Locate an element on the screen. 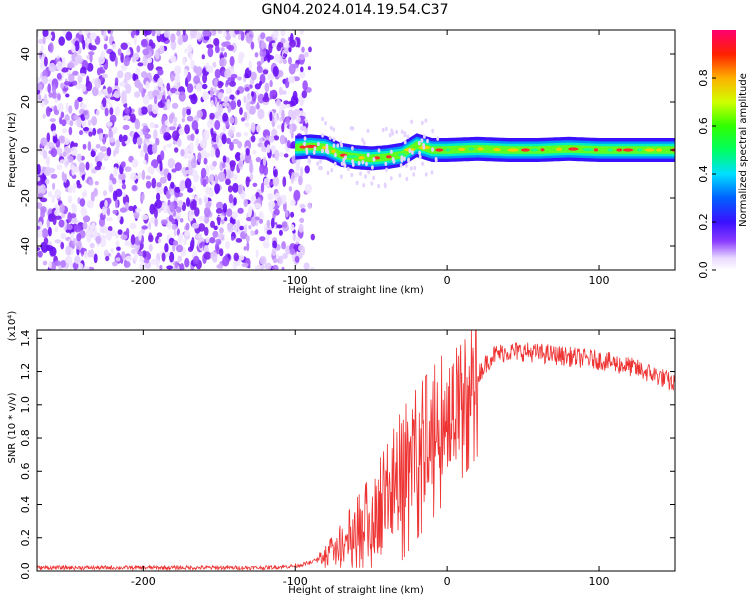 The image size is (750, 600). chart-title: GN04.2024.014.19.54.C37 is located at coordinates (355, 10).